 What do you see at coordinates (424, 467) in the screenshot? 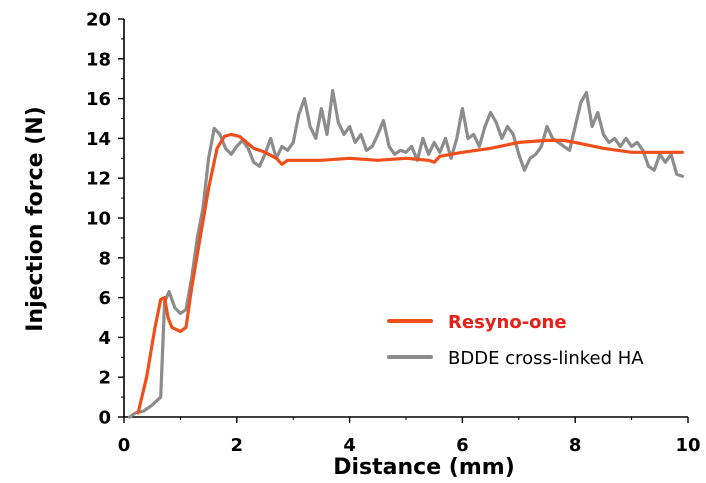
I see `x-axis-title: Distance (mm)` at bounding box center [424, 467].